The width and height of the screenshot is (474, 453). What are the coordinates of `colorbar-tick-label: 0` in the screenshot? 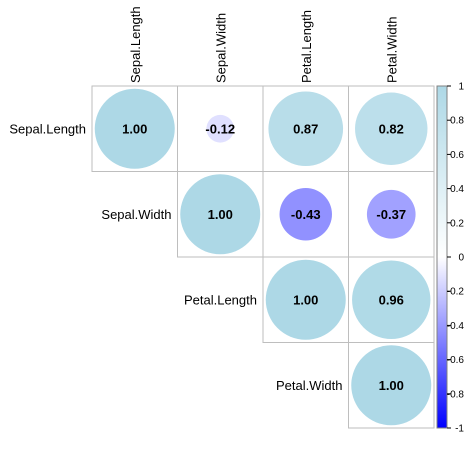 It's located at (461, 258).